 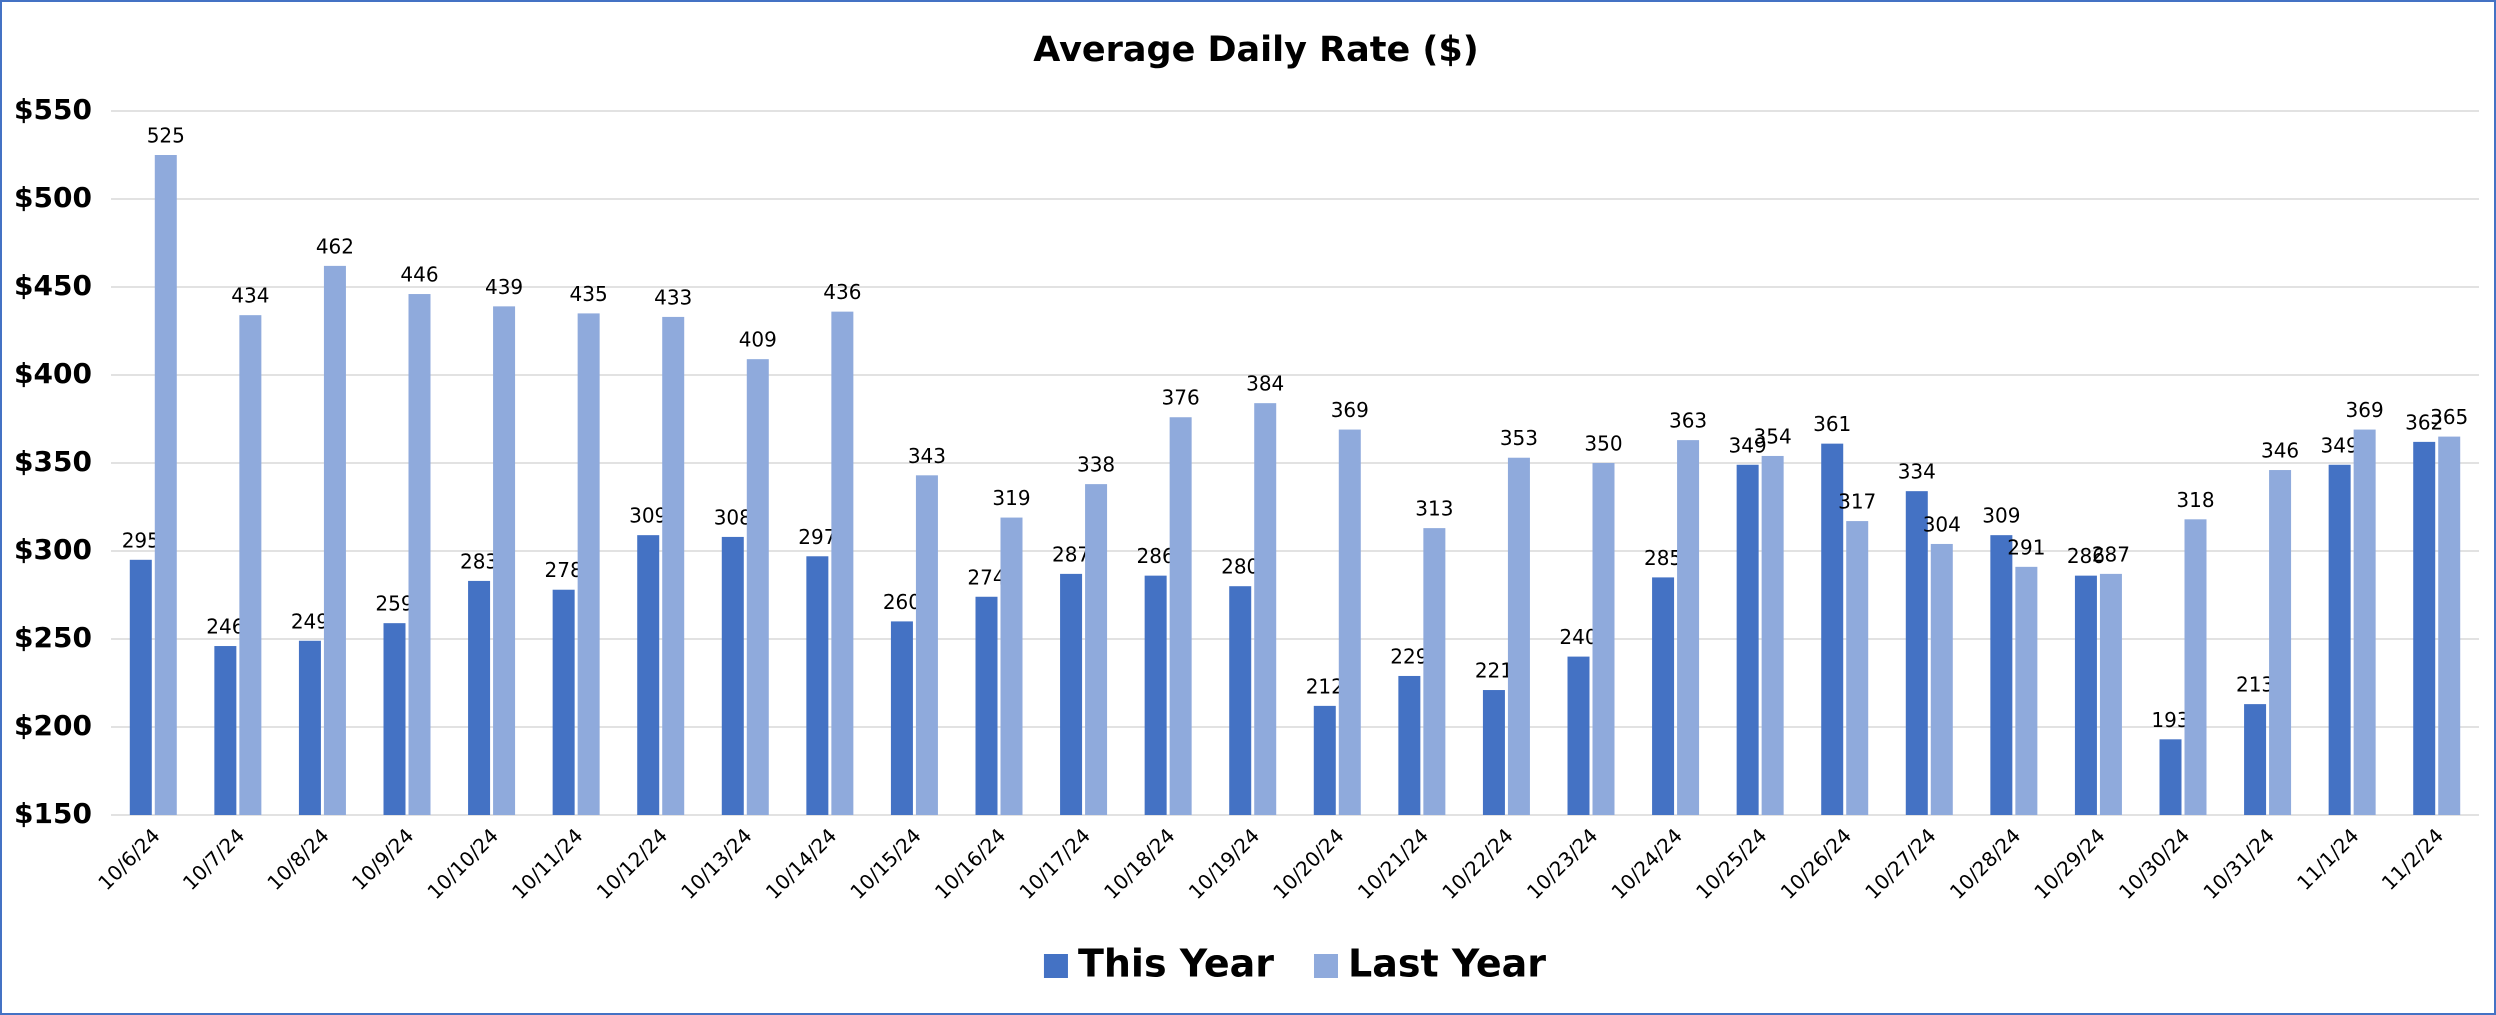 What do you see at coordinates (1857, 502) in the screenshot?
I see `data-label: 317` at bounding box center [1857, 502].